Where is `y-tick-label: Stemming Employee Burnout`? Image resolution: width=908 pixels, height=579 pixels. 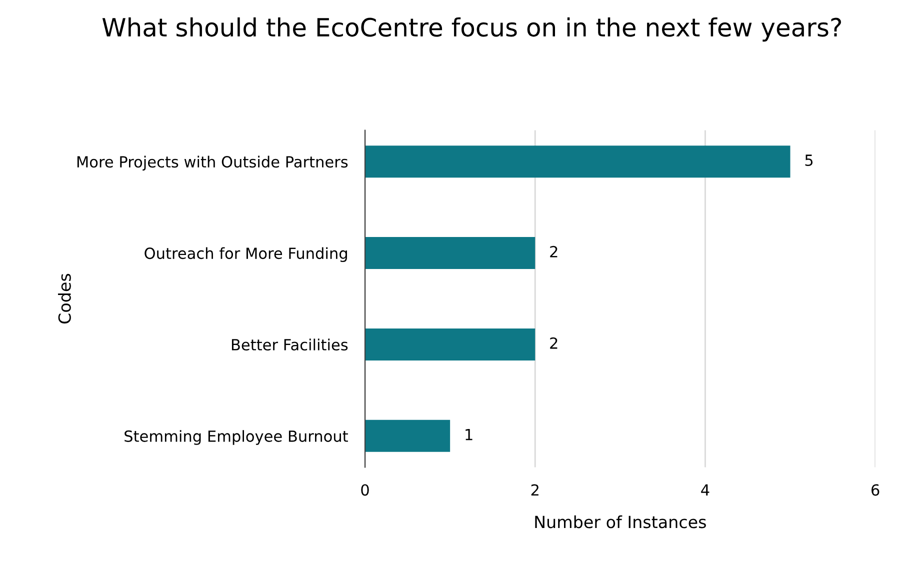 y-tick-label: Stemming Employee Burnout is located at coordinates (236, 437).